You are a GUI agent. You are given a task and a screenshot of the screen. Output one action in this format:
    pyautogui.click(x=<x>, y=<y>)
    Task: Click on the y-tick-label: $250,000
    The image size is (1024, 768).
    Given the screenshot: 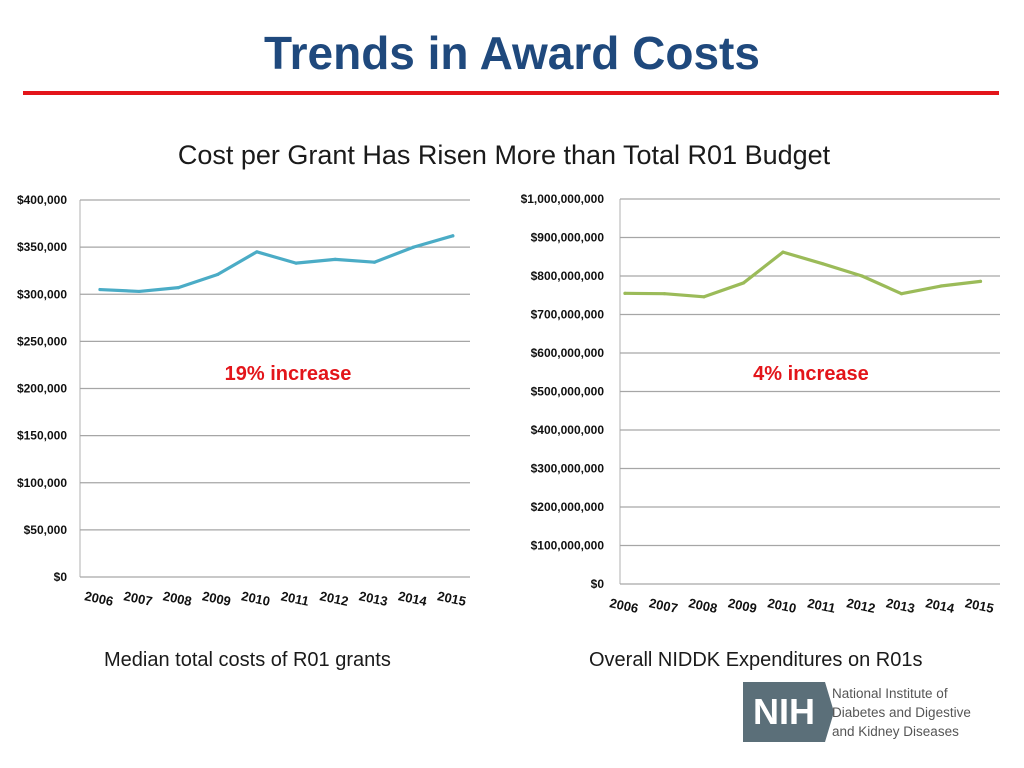 What is the action you would take?
    pyautogui.click(x=42, y=341)
    